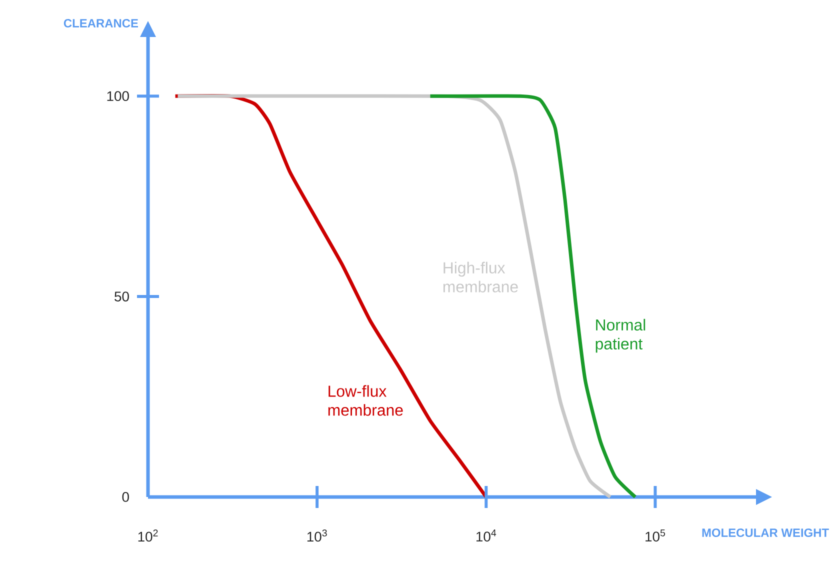 This screenshot has height=571, width=831. I want to click on series-label: Low-flux membrane, so click(365, 400).